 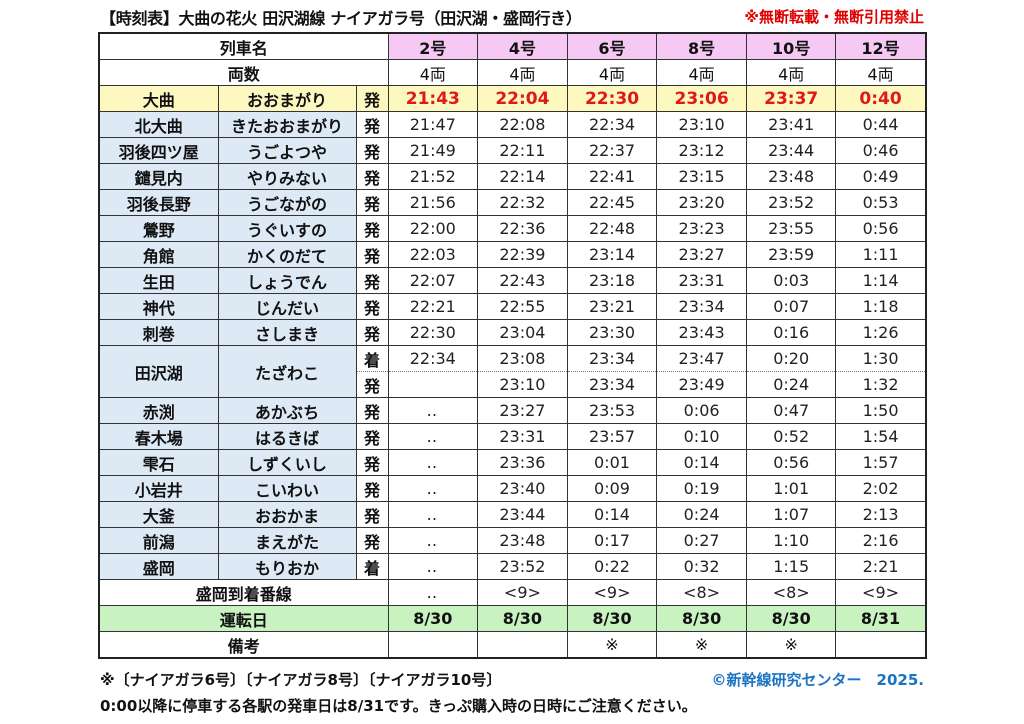 What do you see at coordinates (341, 18) in the screenshot?
I see `page-title: 【時刻表】大曲の花火 田沢湖線 ナイアガラ号（田沢湖・盛岡行き）` at bounding box center [341, 18].